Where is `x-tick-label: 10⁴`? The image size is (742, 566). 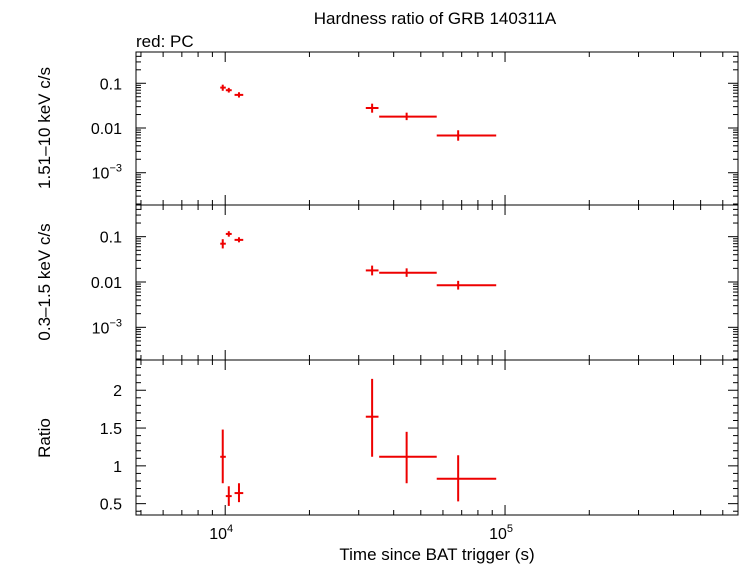 x-tick-label: 10⁴ is located at coordinates (221, 533).